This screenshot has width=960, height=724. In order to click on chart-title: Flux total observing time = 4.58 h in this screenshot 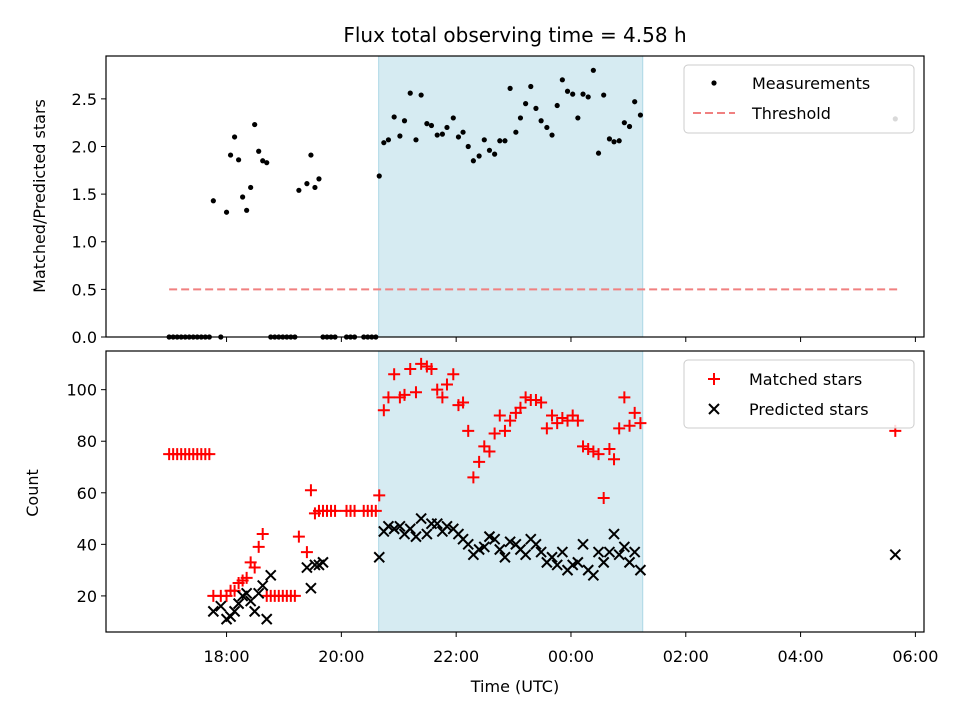, I will do `click(514, 35)`.